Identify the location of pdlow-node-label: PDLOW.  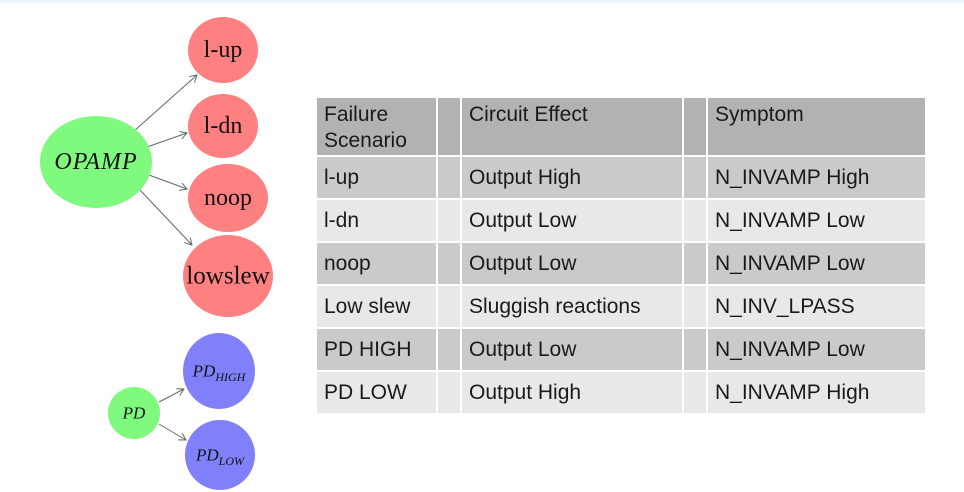
(219, 456).